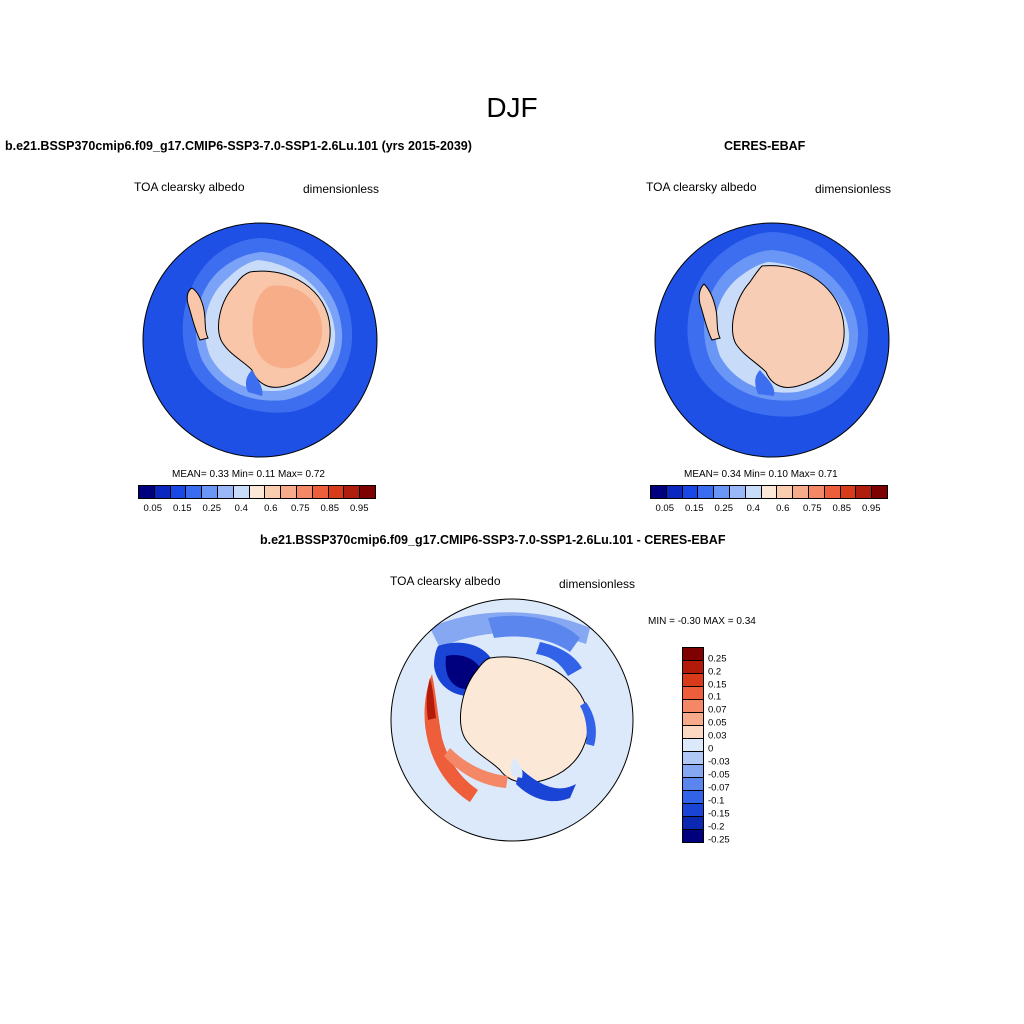  Describe the element at coordinates (300, 508) in the screenshot. I see `model-colorbar-tick-label: 0.75` at that location.